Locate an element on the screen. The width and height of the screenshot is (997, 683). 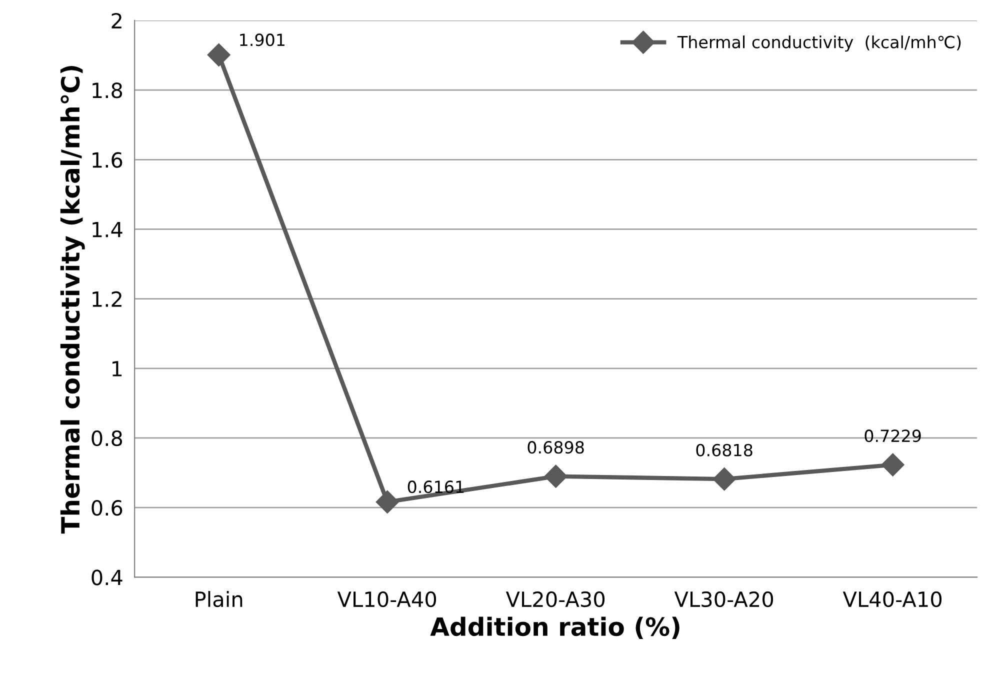
x-tick-label: VL10-A40 is located at coordinates (386, 599).